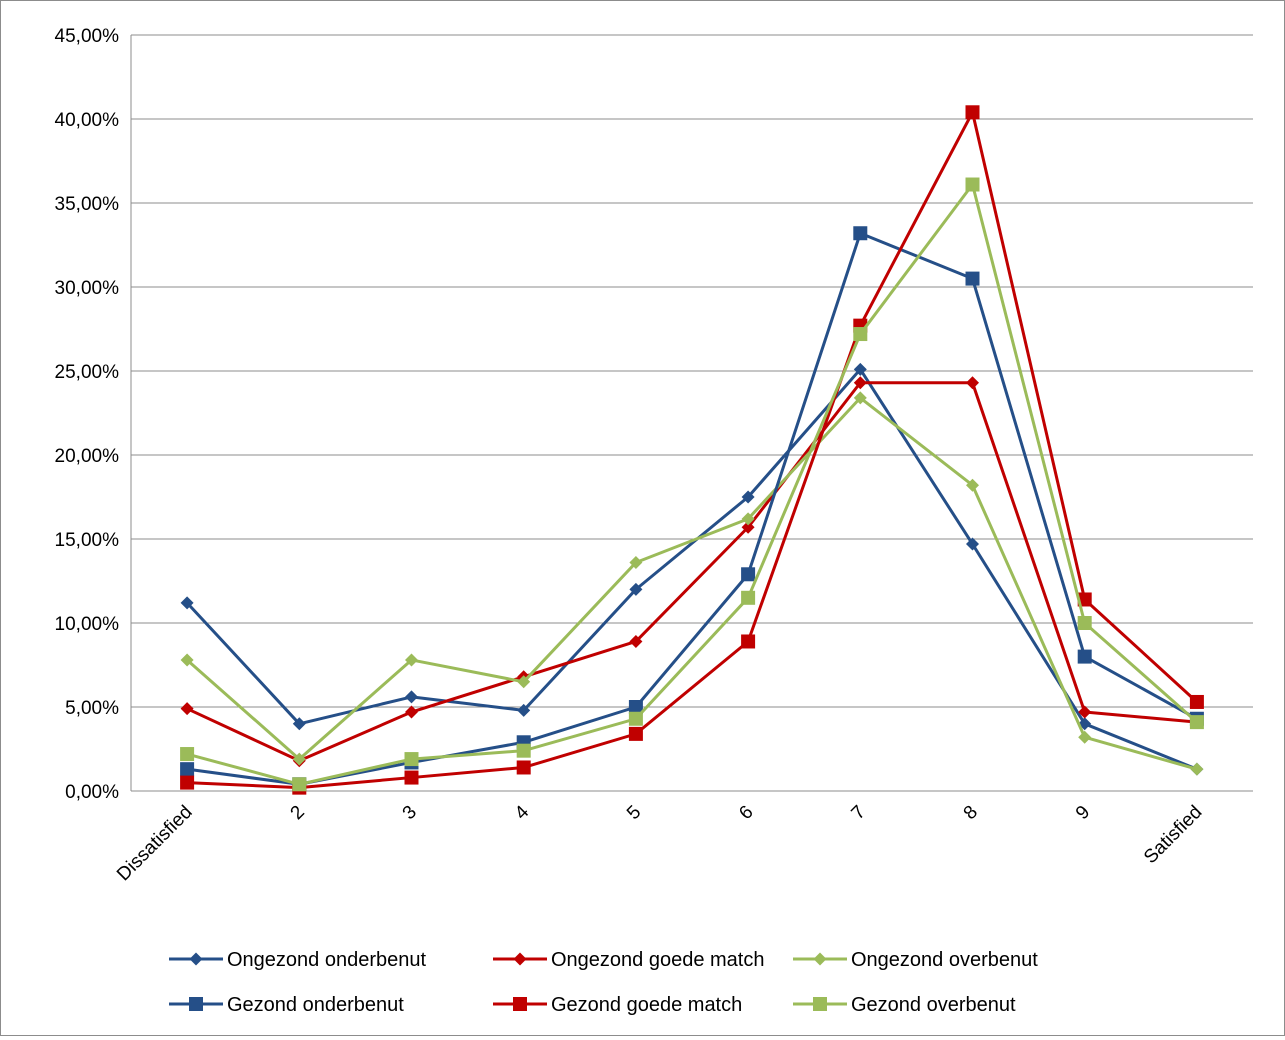 This screenshot has width=1285, height=1040. Describe the element at coordinates (87, 540) in the screenshot. I see `y-tick-label: 15,00%` at that location.